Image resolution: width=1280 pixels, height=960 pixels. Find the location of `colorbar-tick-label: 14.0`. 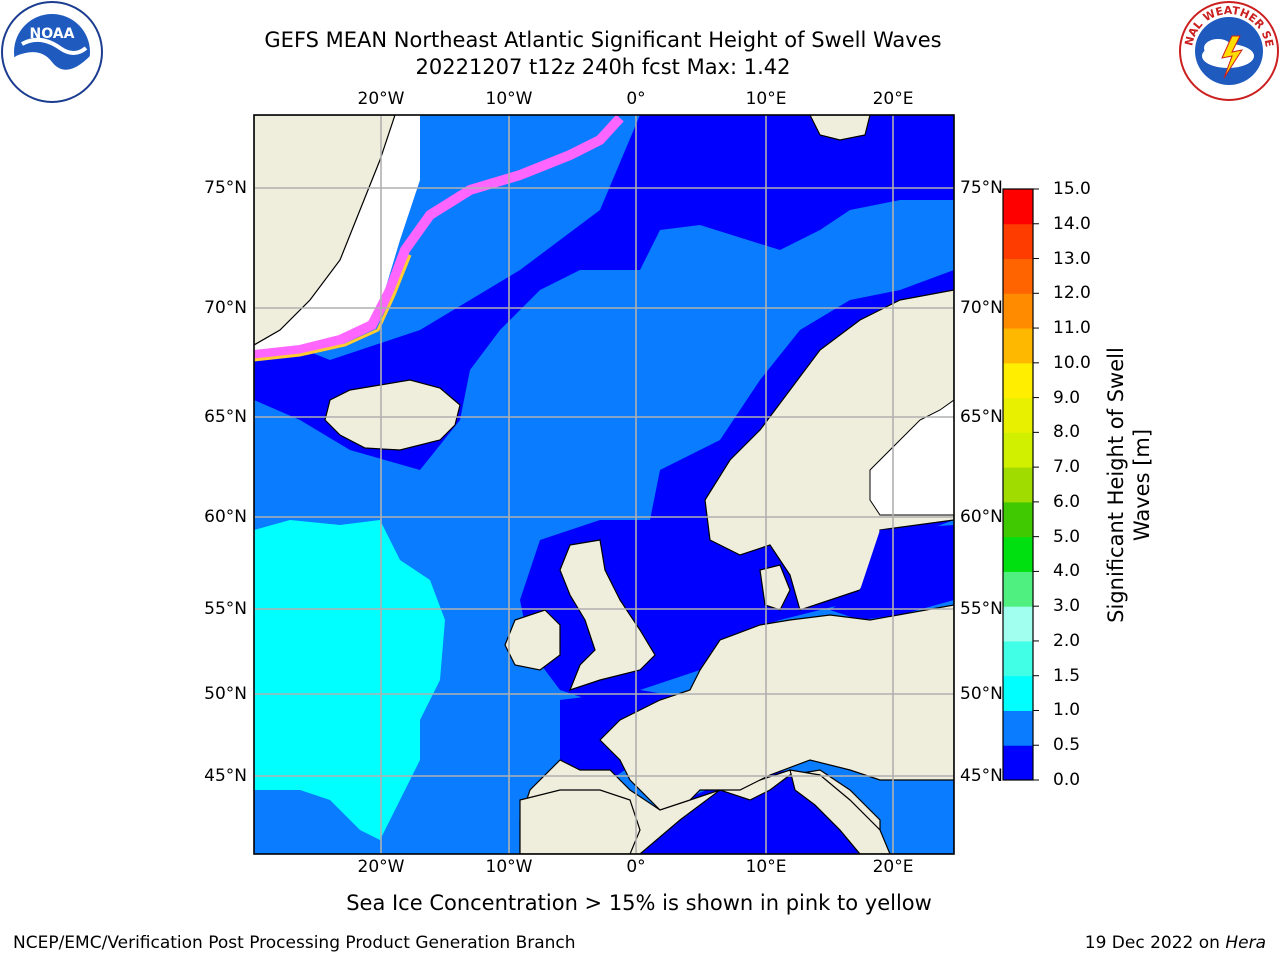

colorbar-tick-label: 14.0 is located at coordinates (1072, 223).